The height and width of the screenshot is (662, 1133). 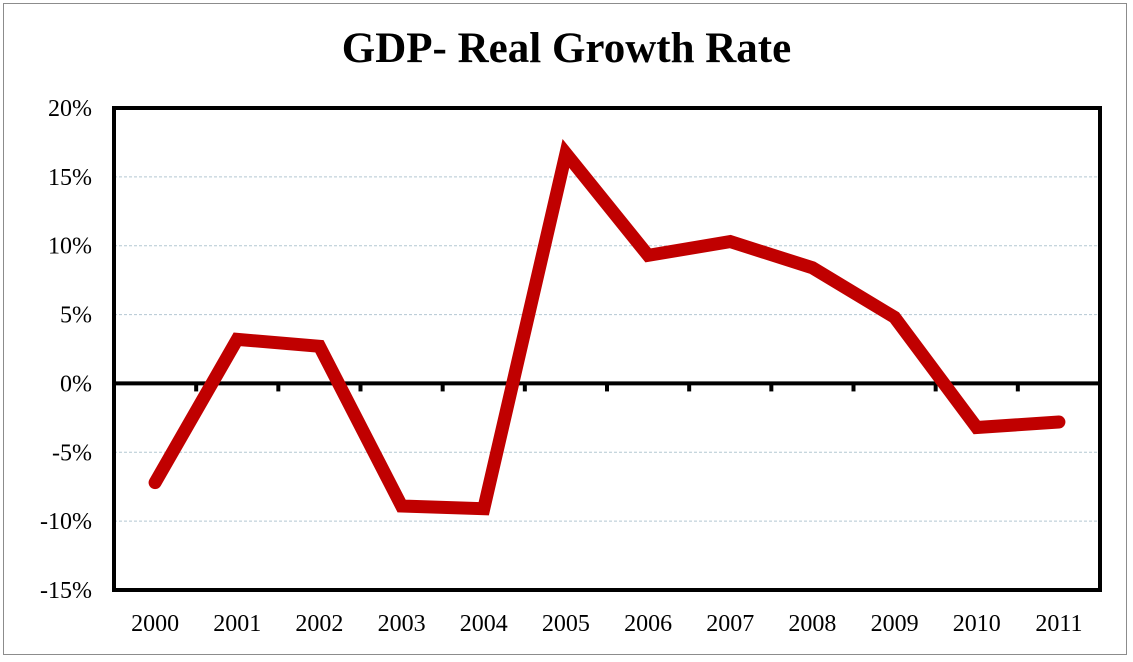 I want to click on y-tick-label: 15%, so click(x=70, y=178).